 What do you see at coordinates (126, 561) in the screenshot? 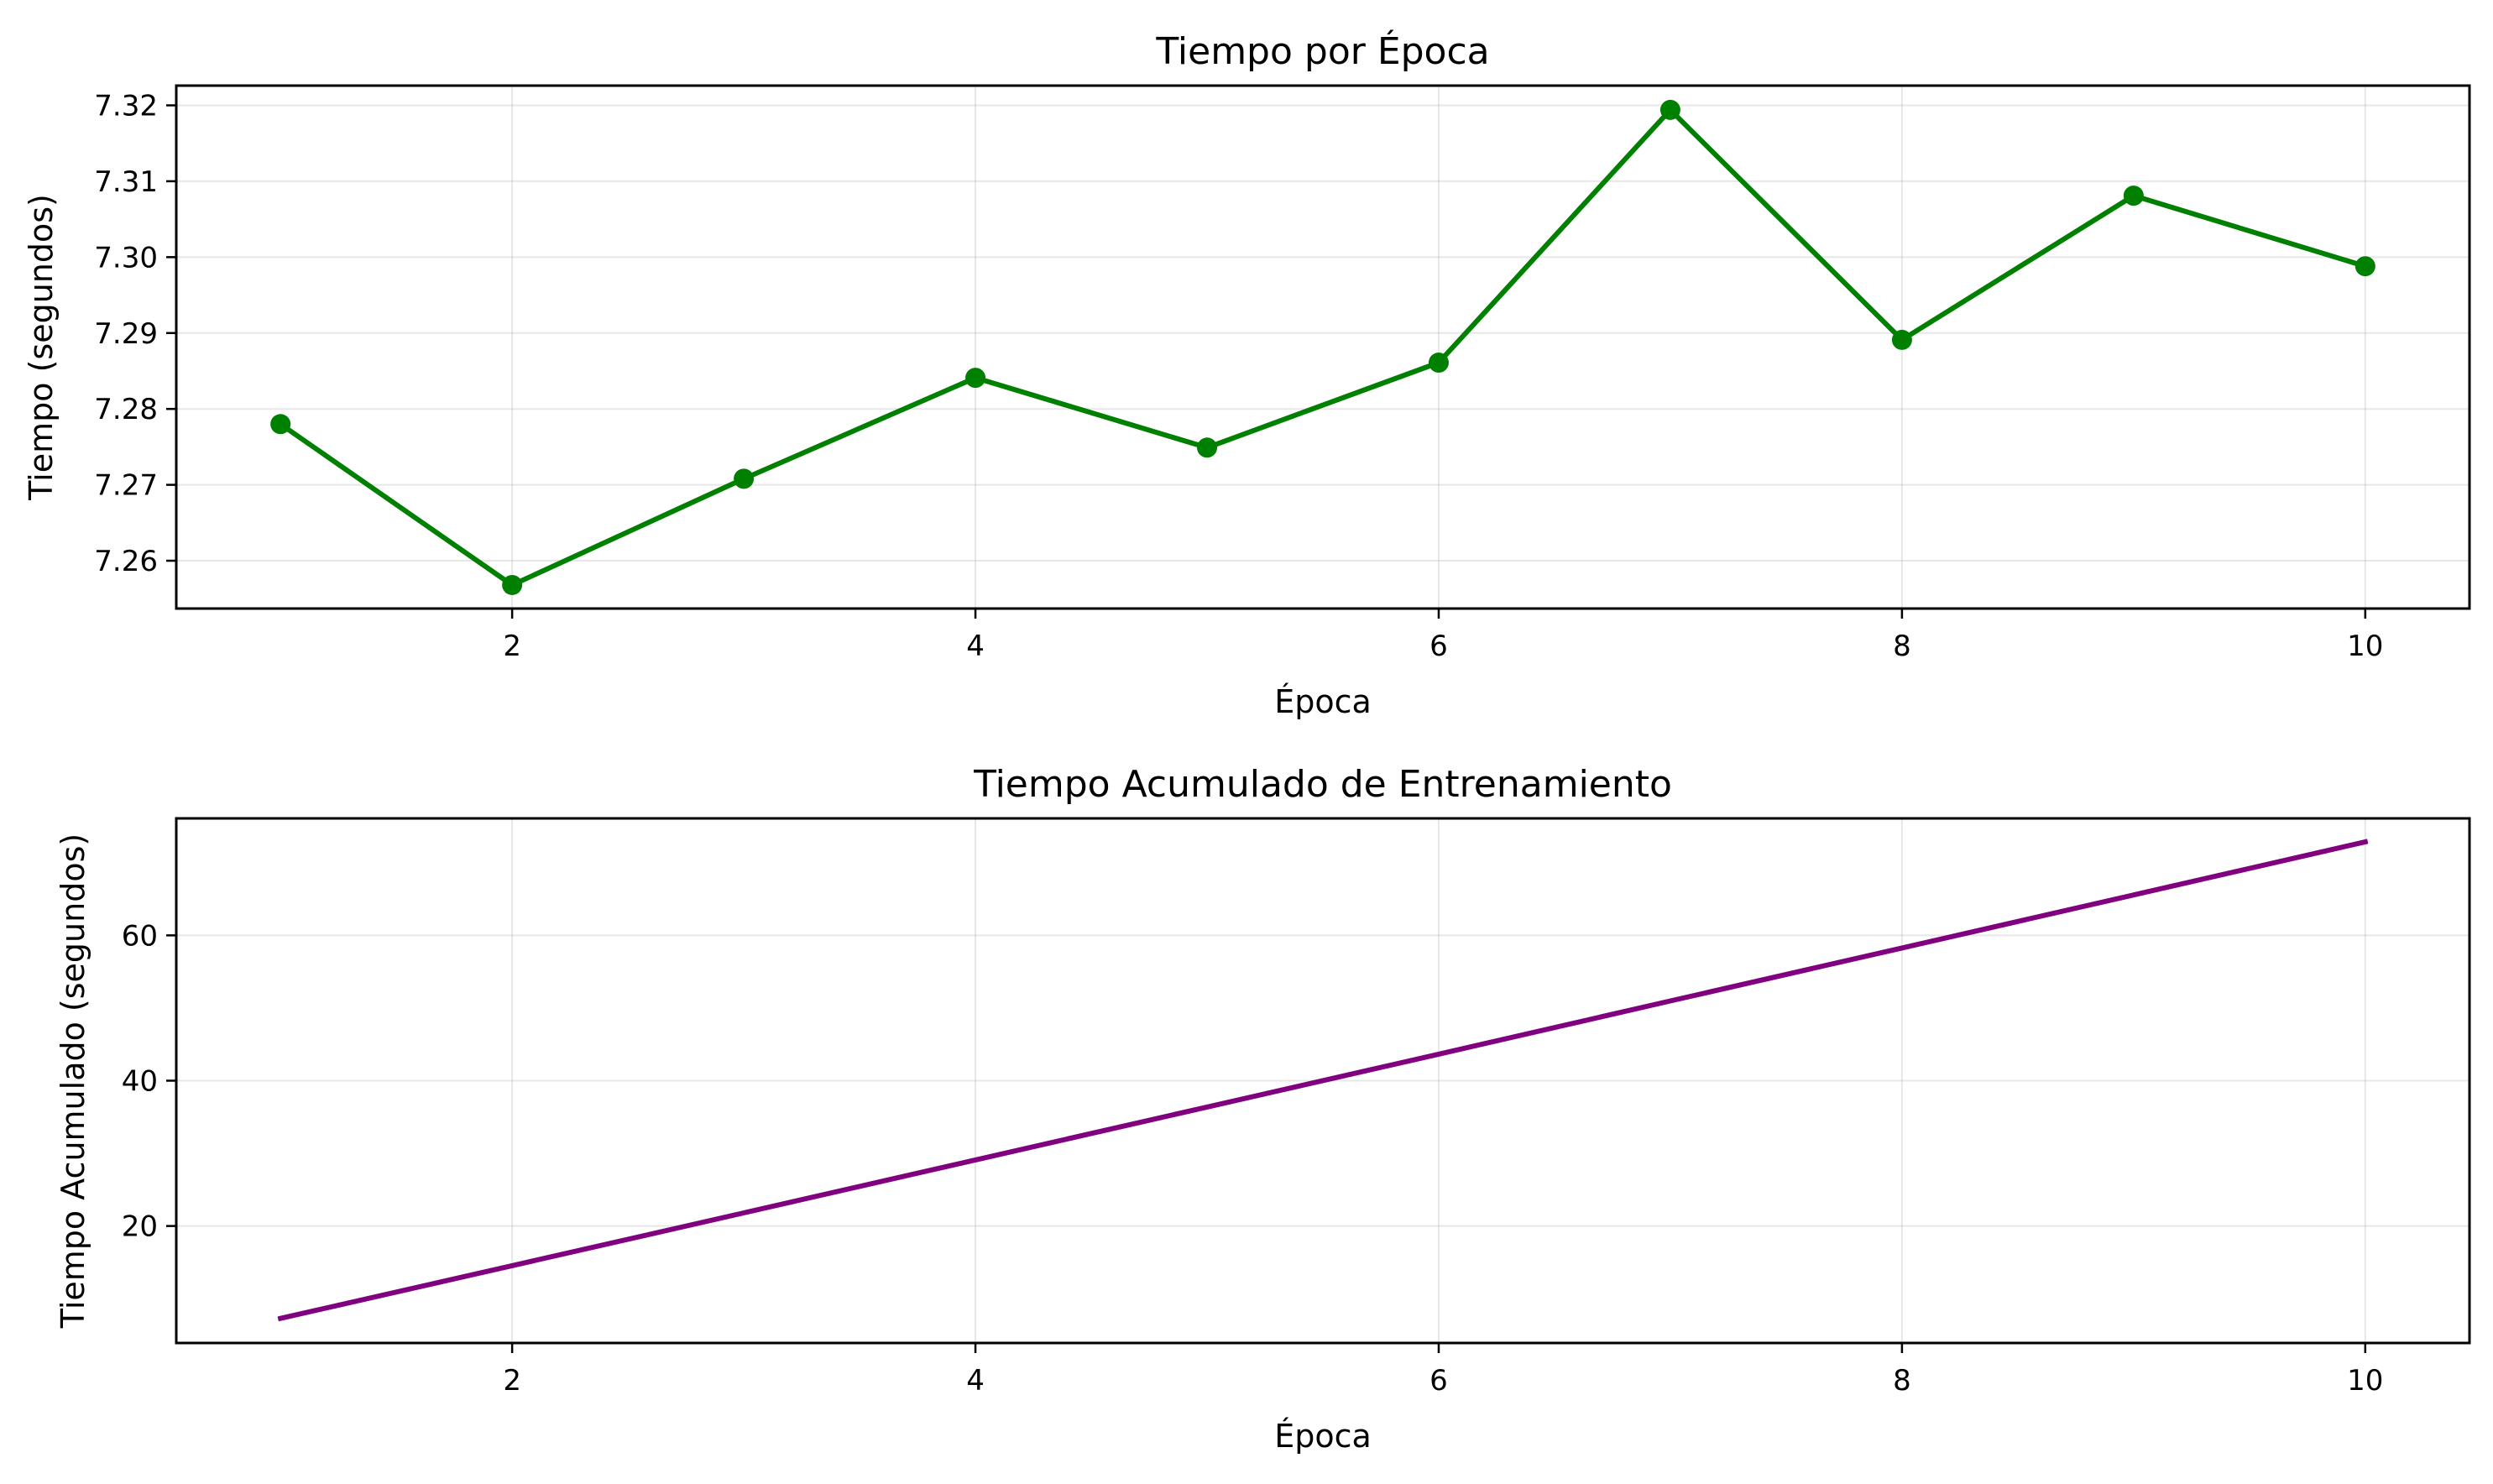
I see `y-tick-label: 7.26` at bounding box center [126, 561].